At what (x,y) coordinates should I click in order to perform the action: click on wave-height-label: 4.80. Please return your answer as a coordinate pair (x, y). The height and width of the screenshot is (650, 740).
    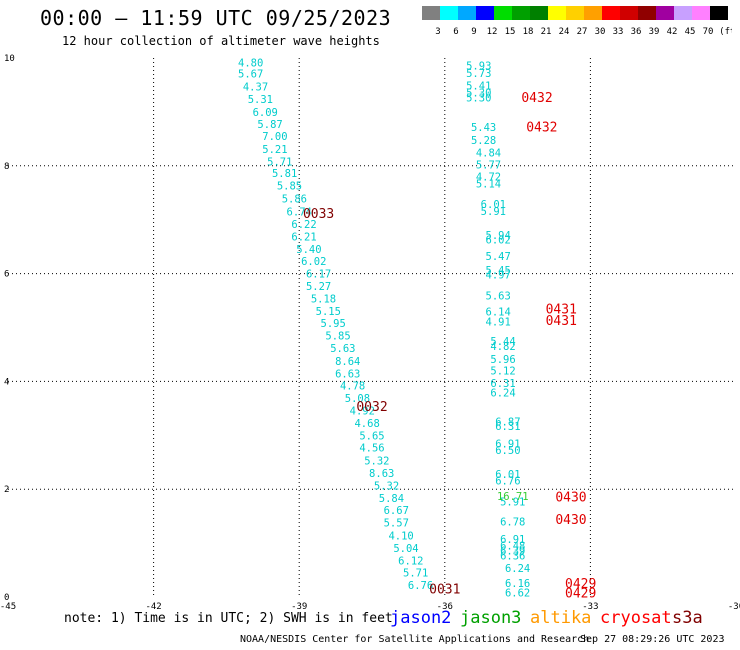
    Looking at the image, I should click on (250, 63).